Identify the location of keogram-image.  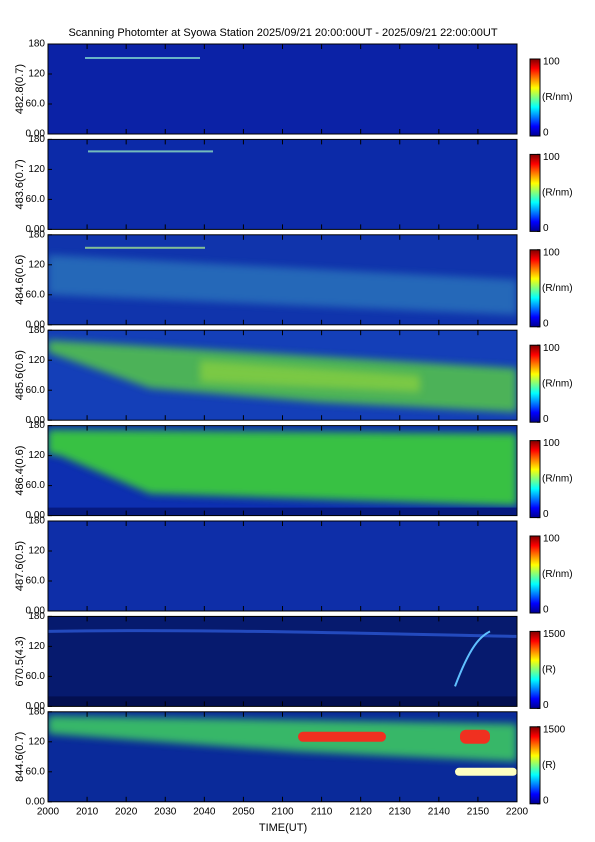
(282, 184).